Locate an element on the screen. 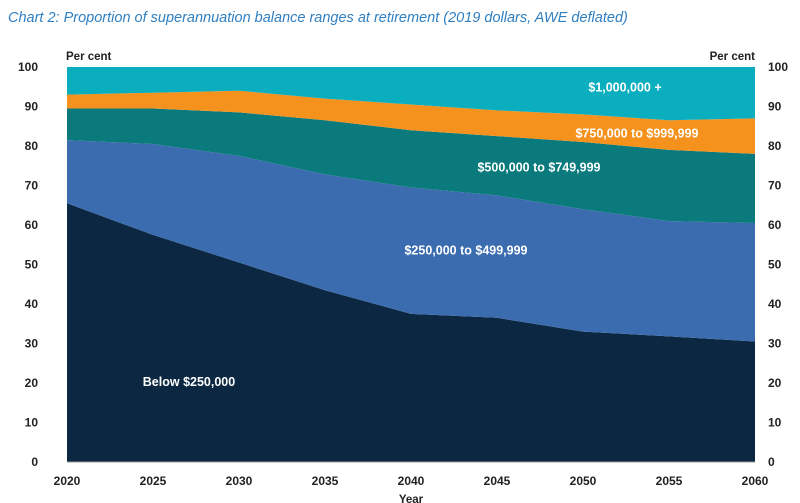 This screenshot has width=800, height=503. y-tick-label-right: 10 is located at coordinates (775, 423).